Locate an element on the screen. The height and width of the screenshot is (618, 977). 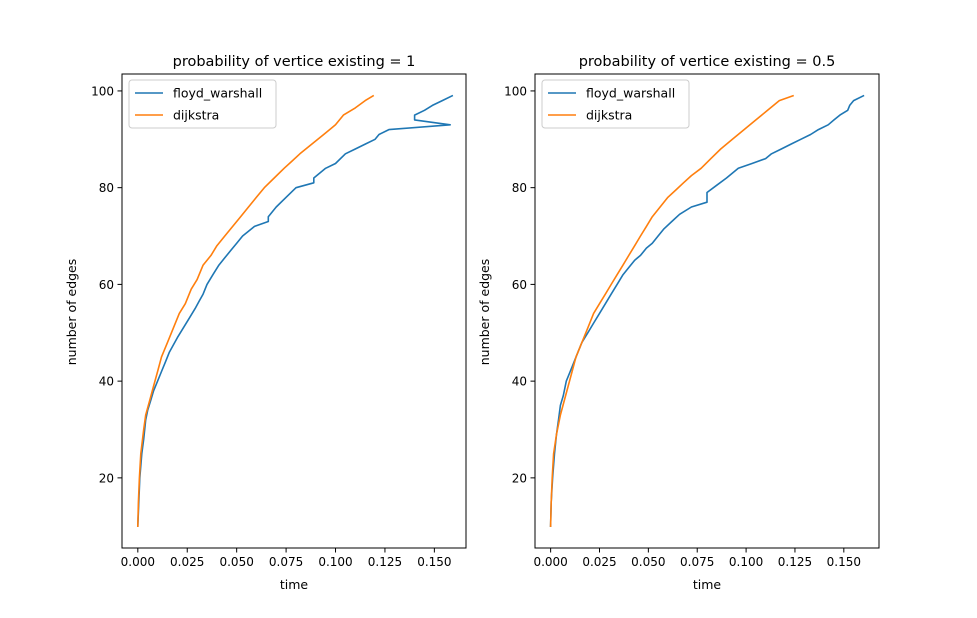
legend-left: floyd_warshall dijkstra is located at coordinates (202, 104).